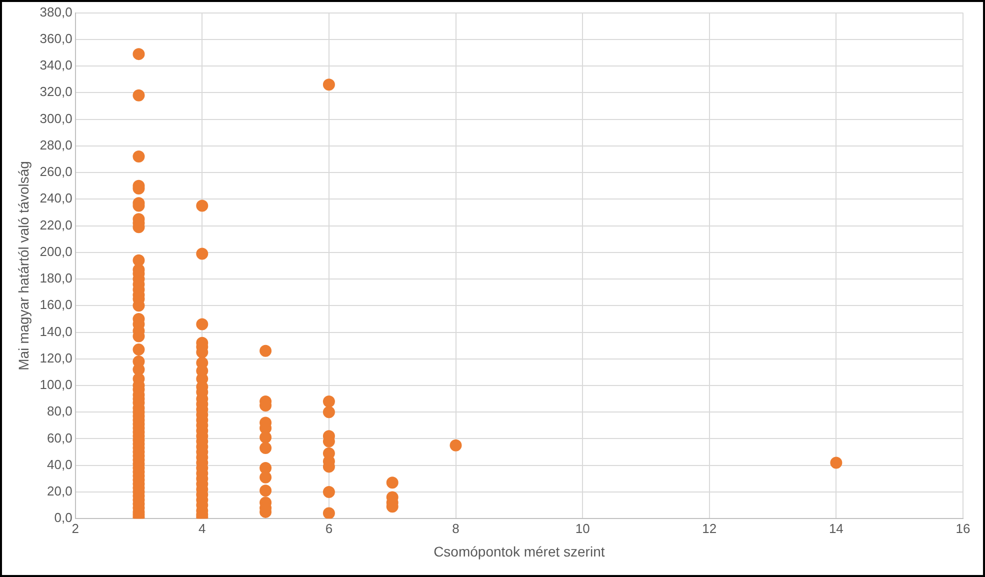 This screenshot has width=985, height=577. Describe the element at coordinates (56, 251) in the screenshot. I see `y-tick-label: 200,0` at that location.